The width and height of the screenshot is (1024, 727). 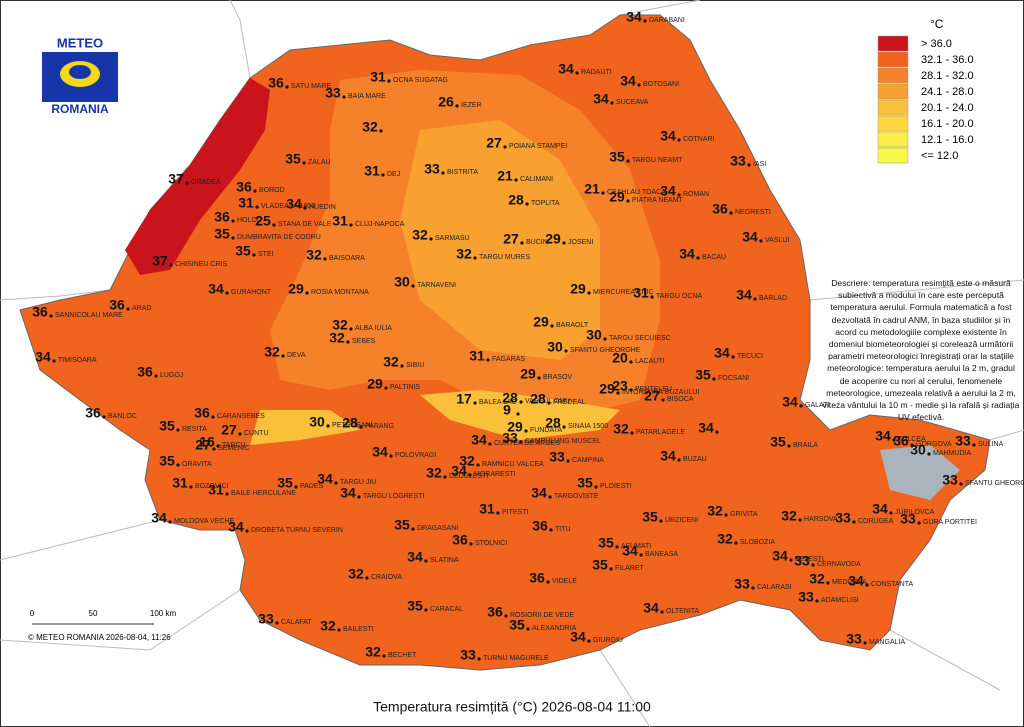 I want to click on station-name: BAILE HERCULANE, so click(x=263, y=493).